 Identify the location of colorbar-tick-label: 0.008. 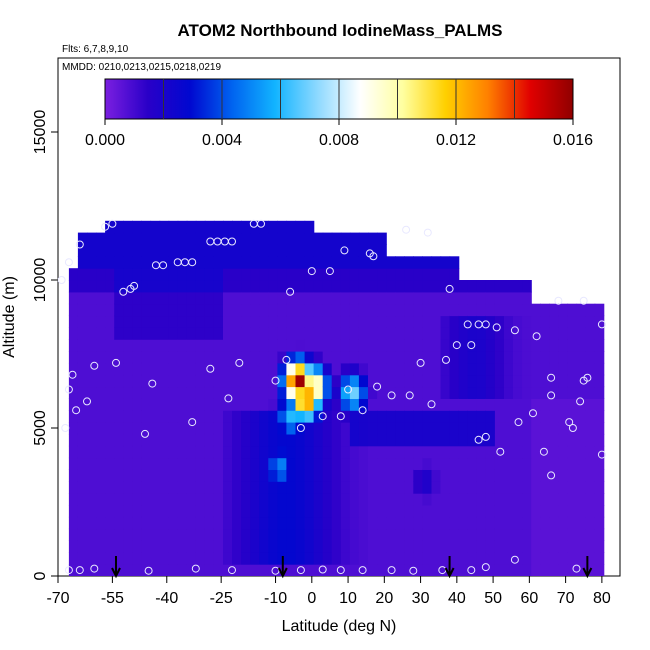
(339, 140).